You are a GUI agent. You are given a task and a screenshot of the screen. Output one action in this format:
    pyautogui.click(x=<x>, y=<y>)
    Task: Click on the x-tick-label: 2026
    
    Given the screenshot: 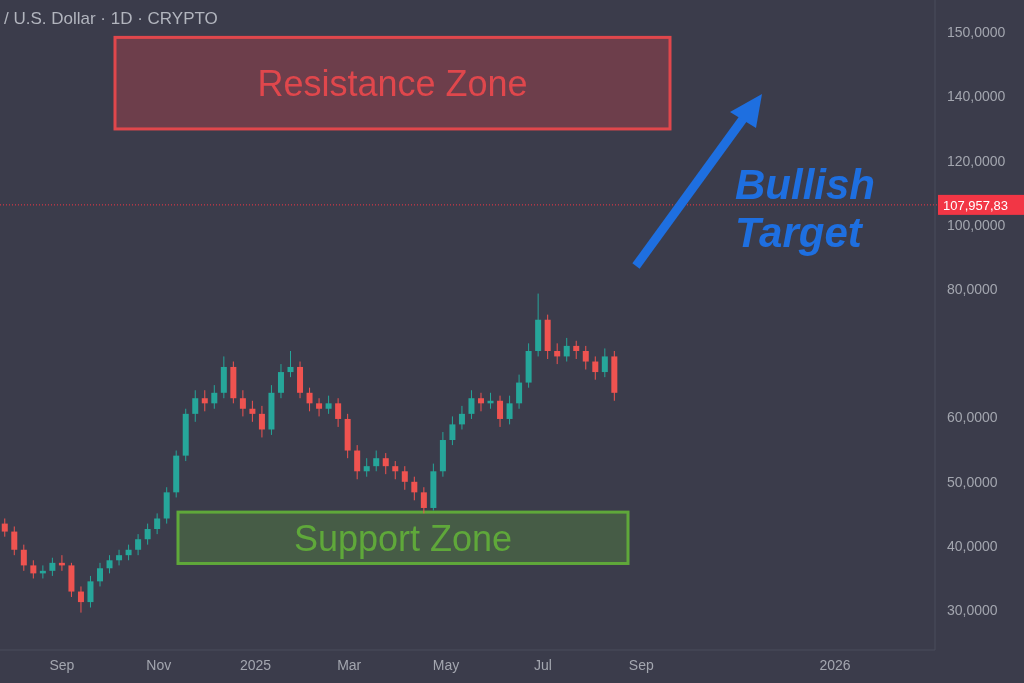 What is the action you would take?
    pyautogui.click(x=835, y=665)
    